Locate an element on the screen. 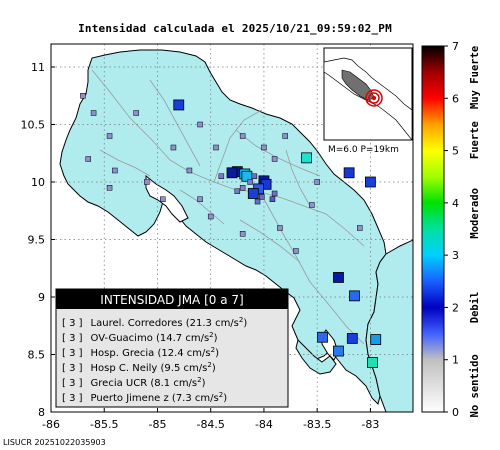  colorbar-category-label: No sentido is located at coordinates (475, 385).